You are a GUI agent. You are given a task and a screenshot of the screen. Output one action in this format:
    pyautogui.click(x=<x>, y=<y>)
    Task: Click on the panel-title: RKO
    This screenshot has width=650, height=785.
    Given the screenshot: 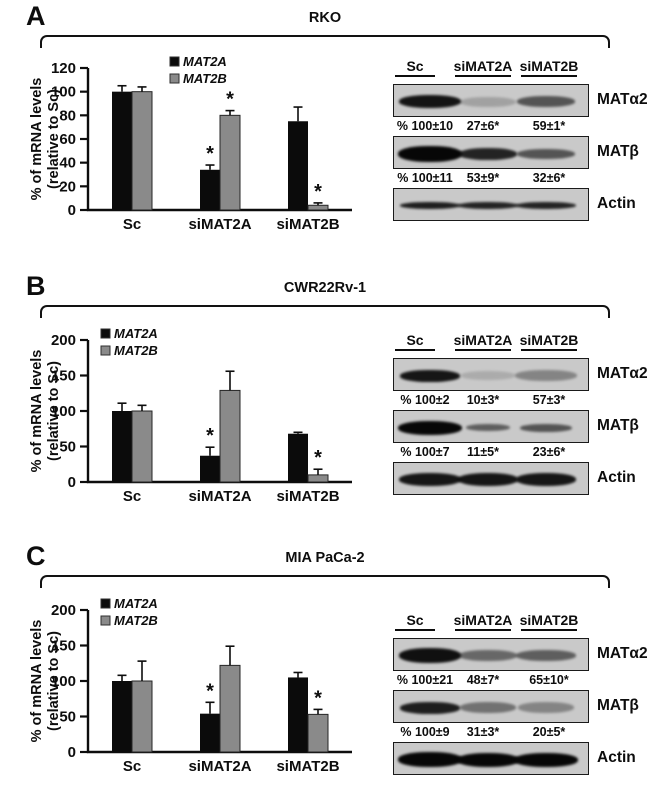 What is the action you would take?
    pyautogui.click(x=325, y=18)
    